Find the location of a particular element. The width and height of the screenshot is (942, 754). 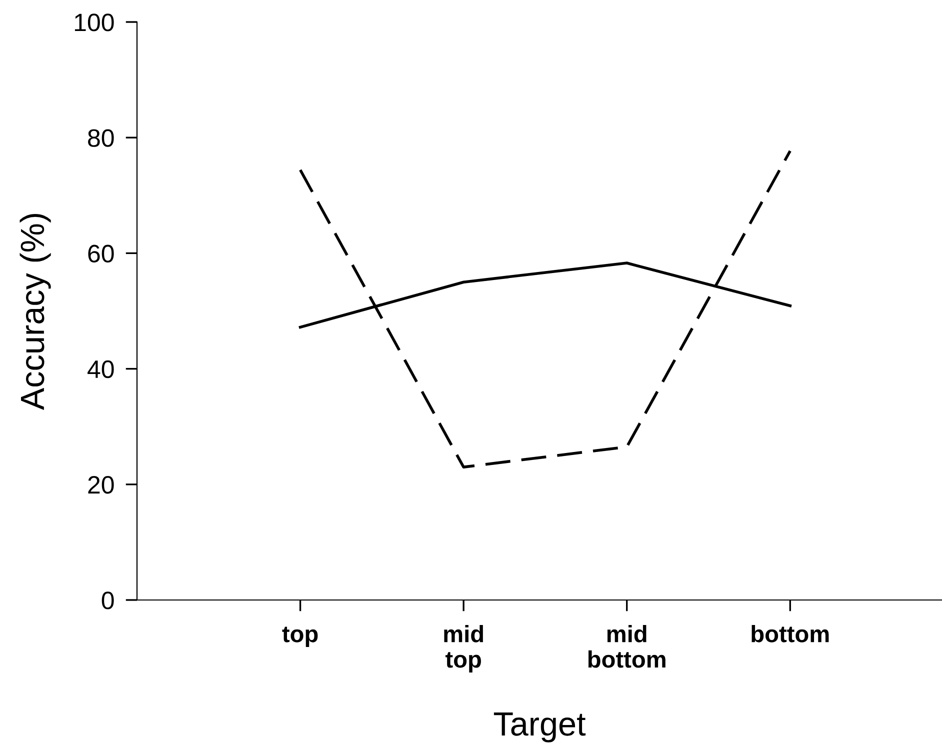

x-tick-label: mid bottom is located at coordinates (627, 646).